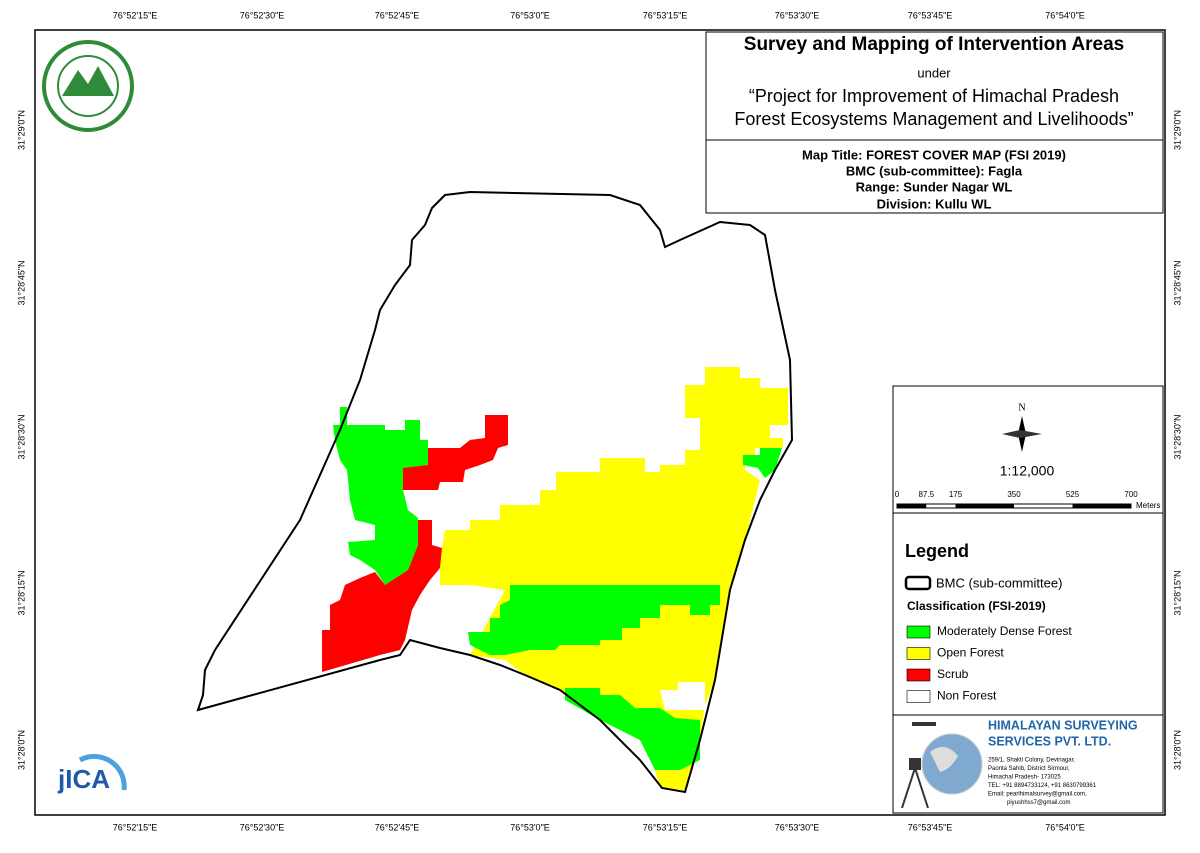 This screenshot has width=1200, height=853. I want to click on map-title: Map Title: FOREST COVER MAP (FSI 2019), so click(934, 154).